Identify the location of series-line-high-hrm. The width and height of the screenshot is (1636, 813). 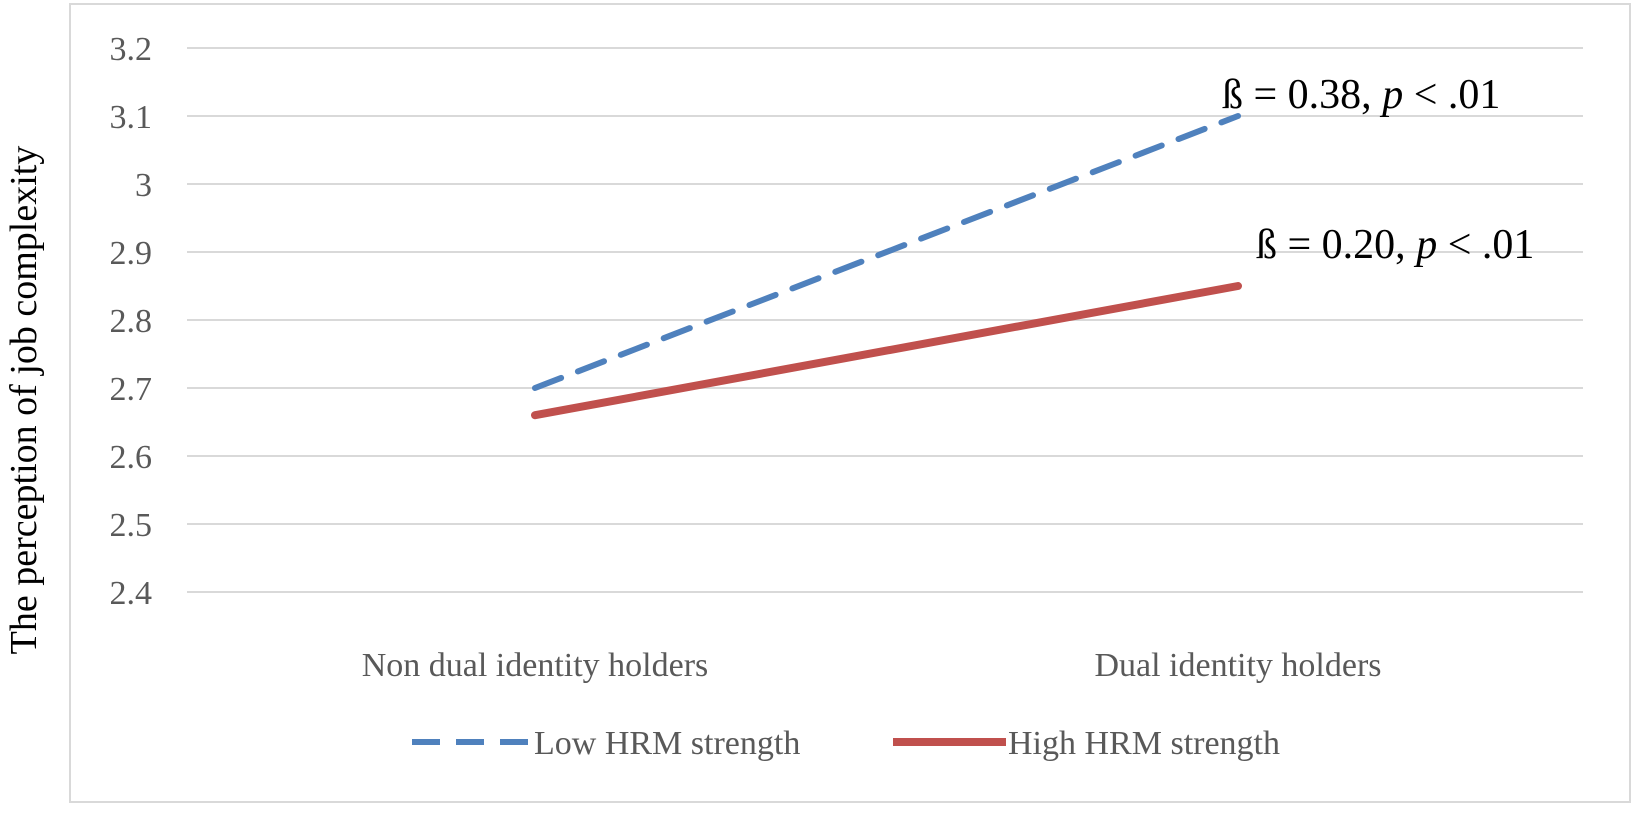
(886, 351).